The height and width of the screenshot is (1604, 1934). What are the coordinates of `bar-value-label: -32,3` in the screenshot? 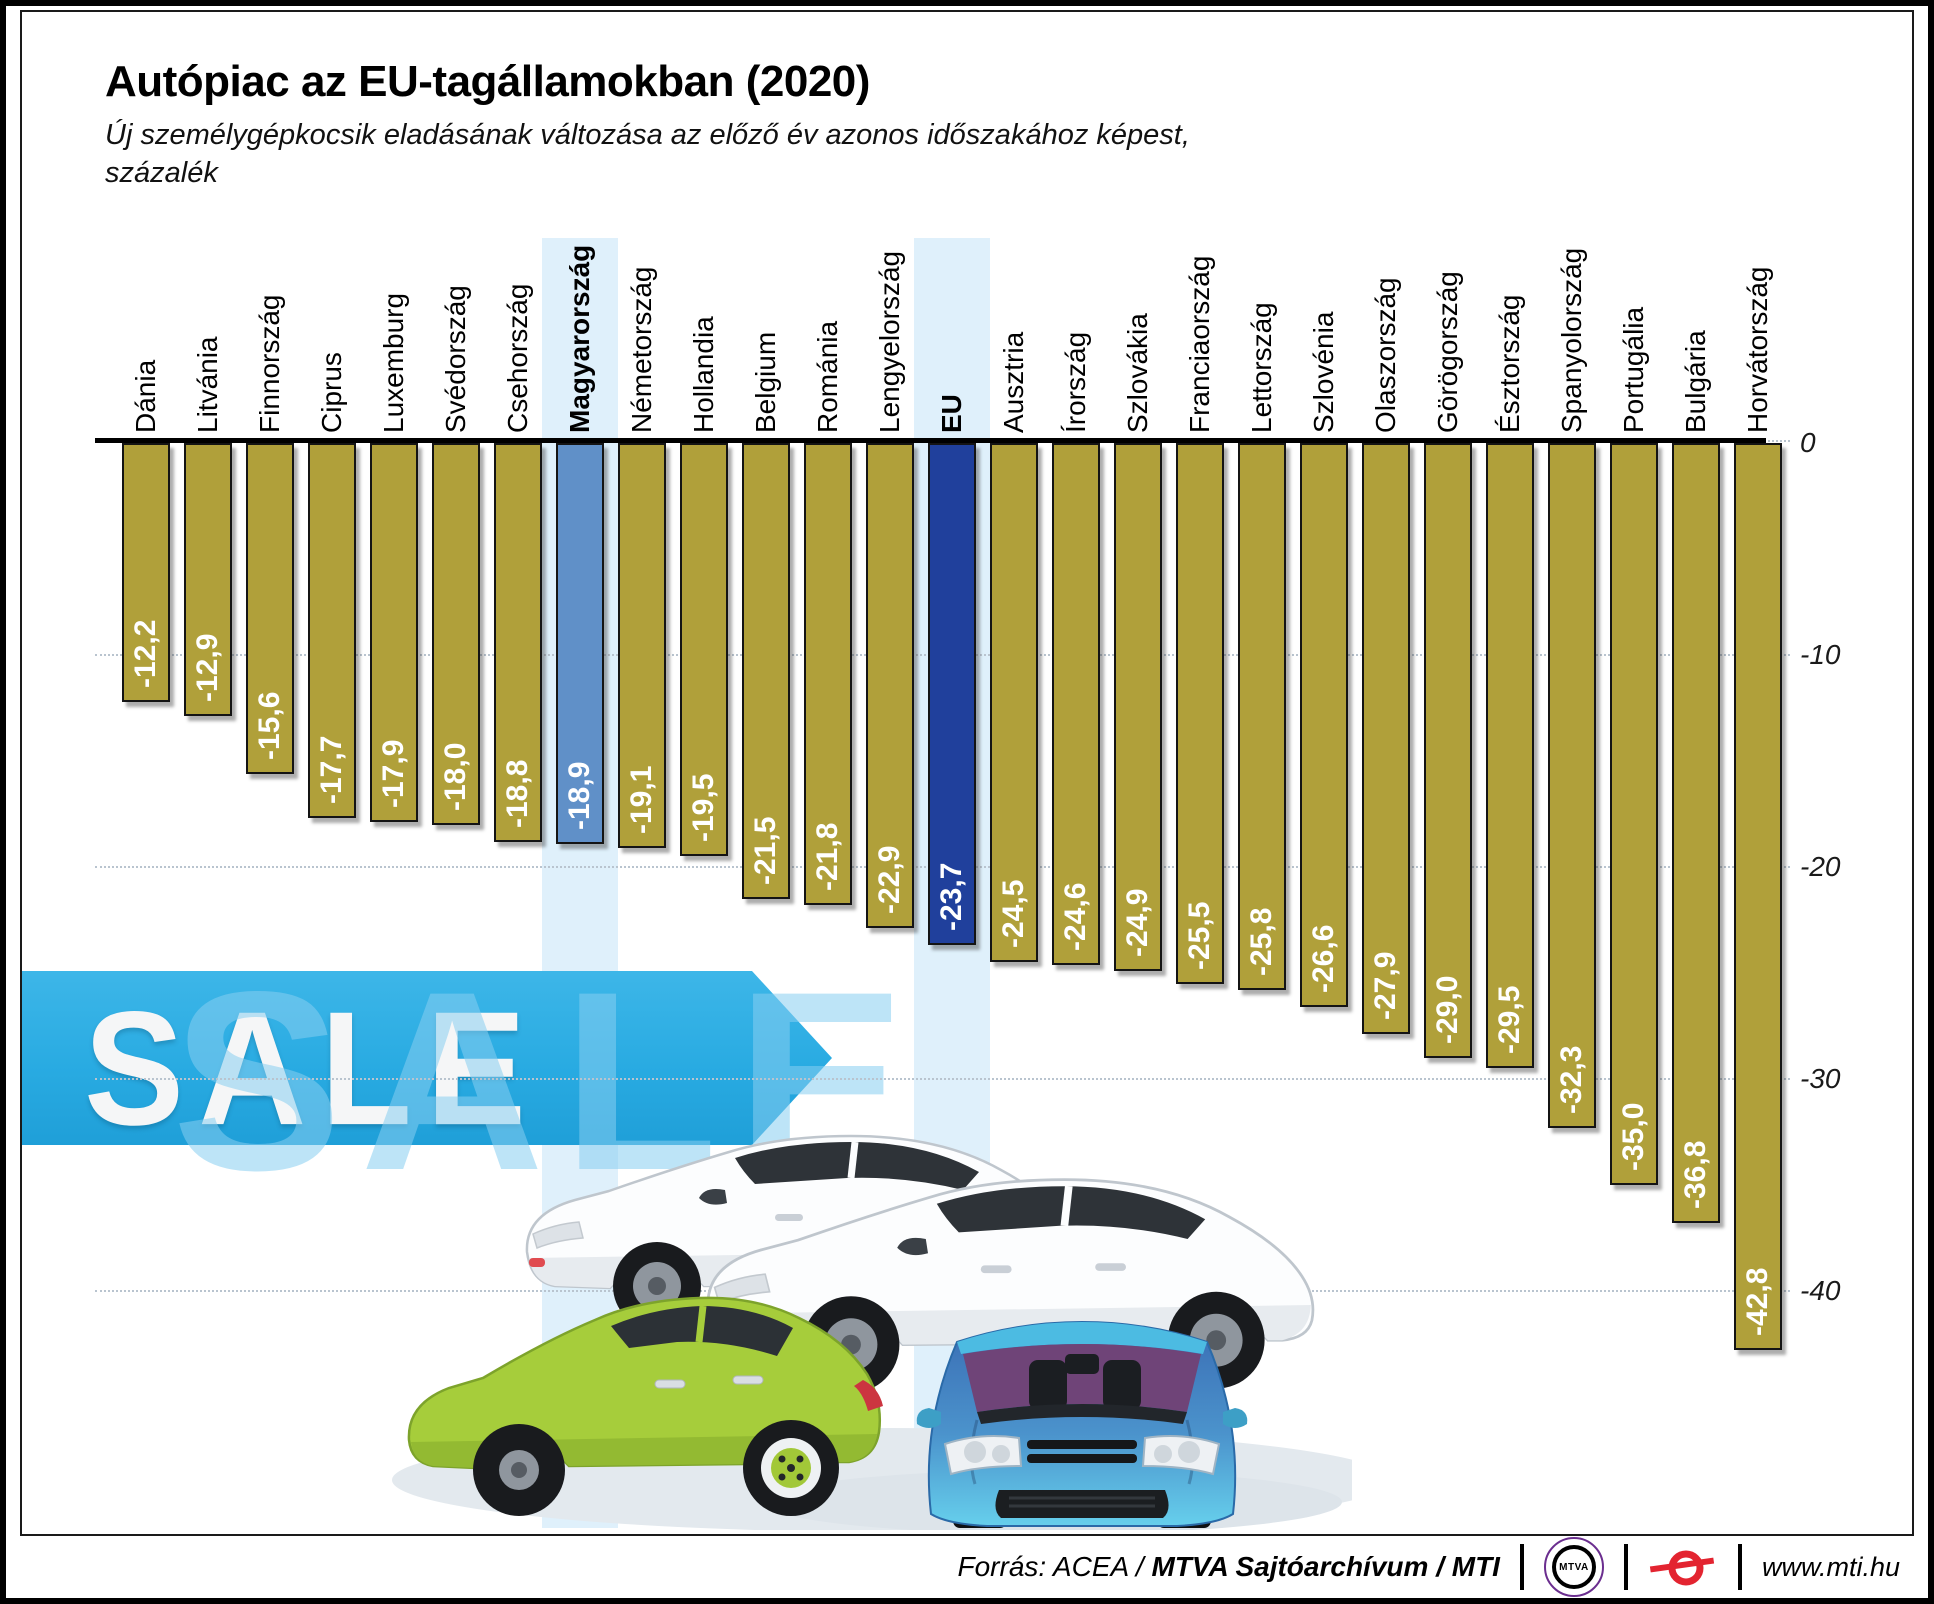 It's located at (1571, 1079).